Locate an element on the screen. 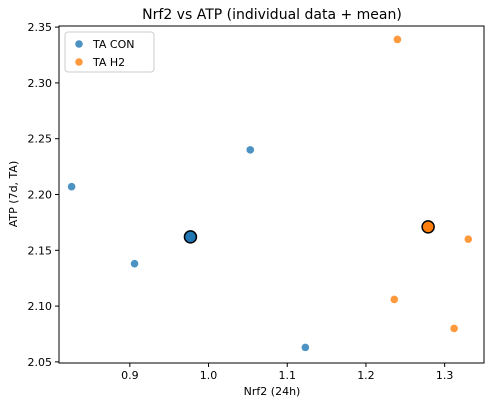 The height and width of the screenshot is (405, 488). mean-point-ta-con is located at coordinates (190, 237).